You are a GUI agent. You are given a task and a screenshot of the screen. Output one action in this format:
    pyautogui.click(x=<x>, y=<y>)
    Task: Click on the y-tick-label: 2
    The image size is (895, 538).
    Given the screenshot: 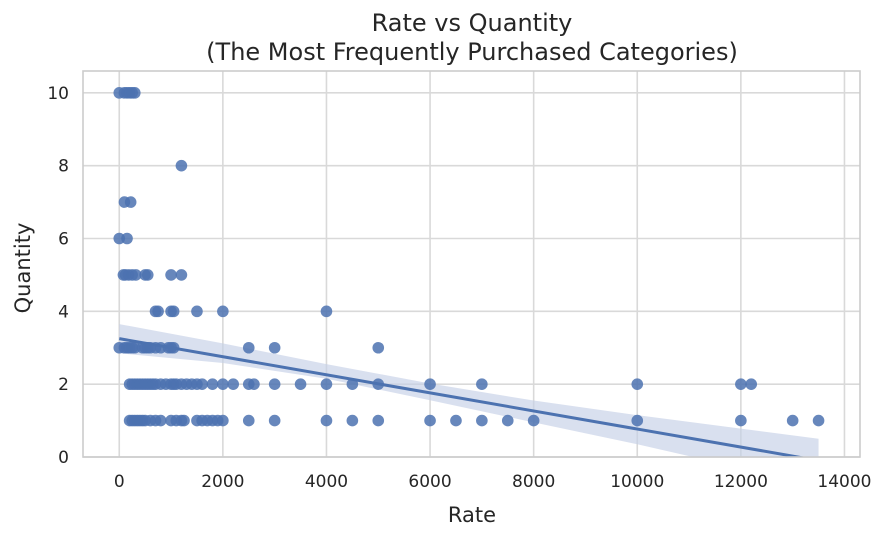 What is the action you would take?
    pyautogui.click(x=63, y=385)
    